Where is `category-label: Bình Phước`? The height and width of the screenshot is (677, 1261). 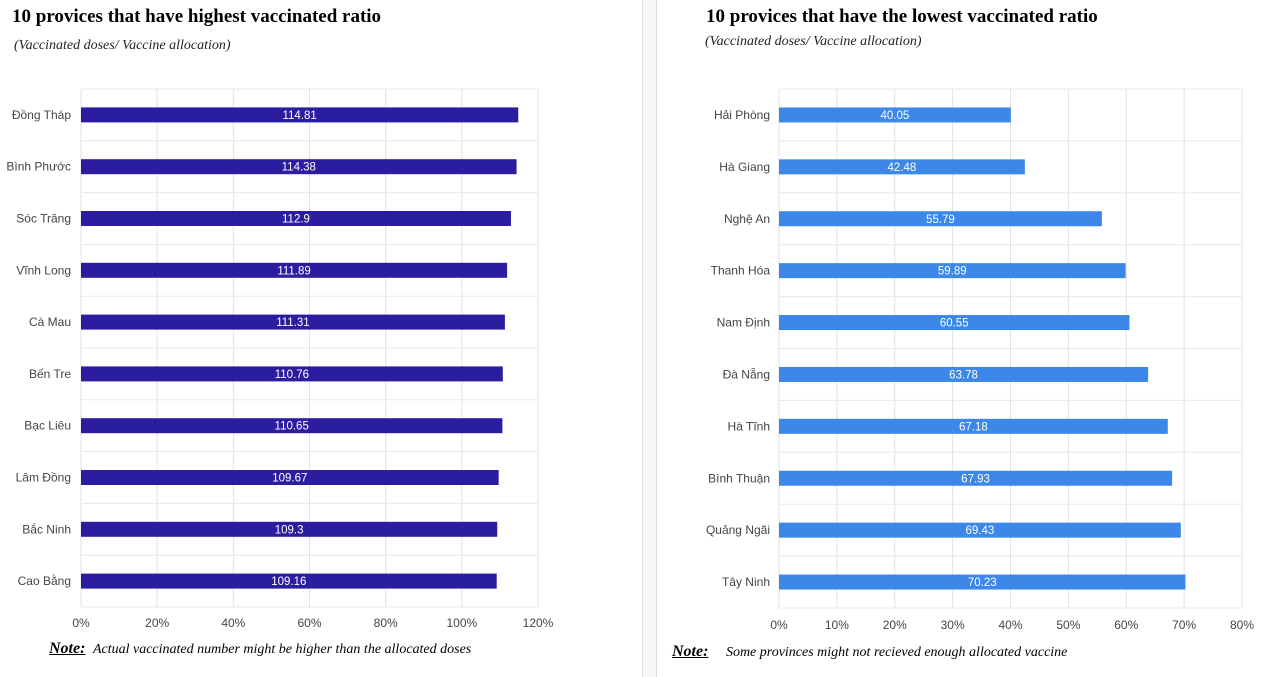 category-label: Bình Phước is located at coordinates (38, 167).